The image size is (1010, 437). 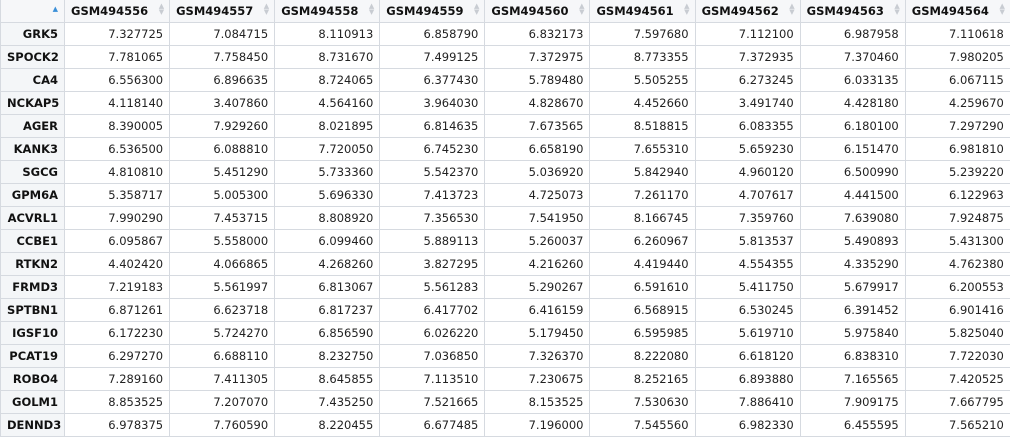 What do you see at coordinates (432, 424) in the screenshot?
I see `table-cell: 6.677485` at bounding box center [432, 424].